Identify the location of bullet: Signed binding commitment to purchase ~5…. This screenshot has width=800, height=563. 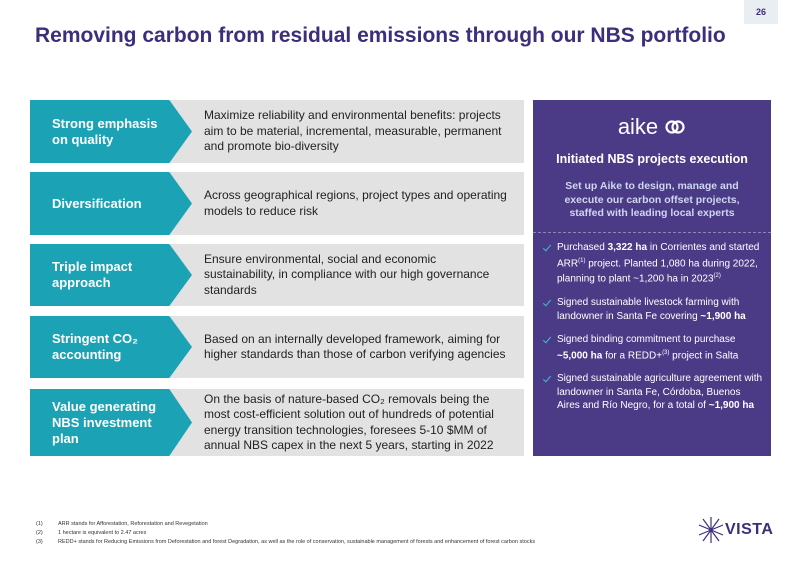
(654, 347).